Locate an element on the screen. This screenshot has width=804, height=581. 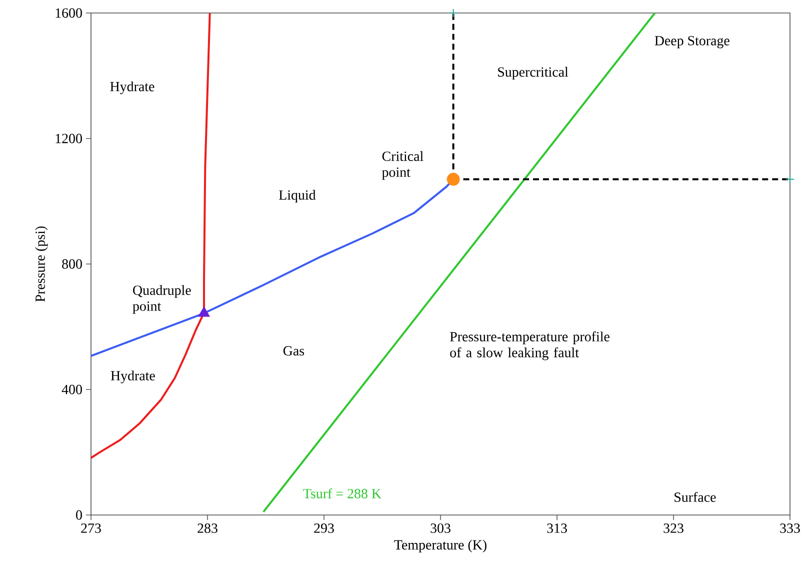
x-tick-label: 333 is located at coordinates (790, 528).